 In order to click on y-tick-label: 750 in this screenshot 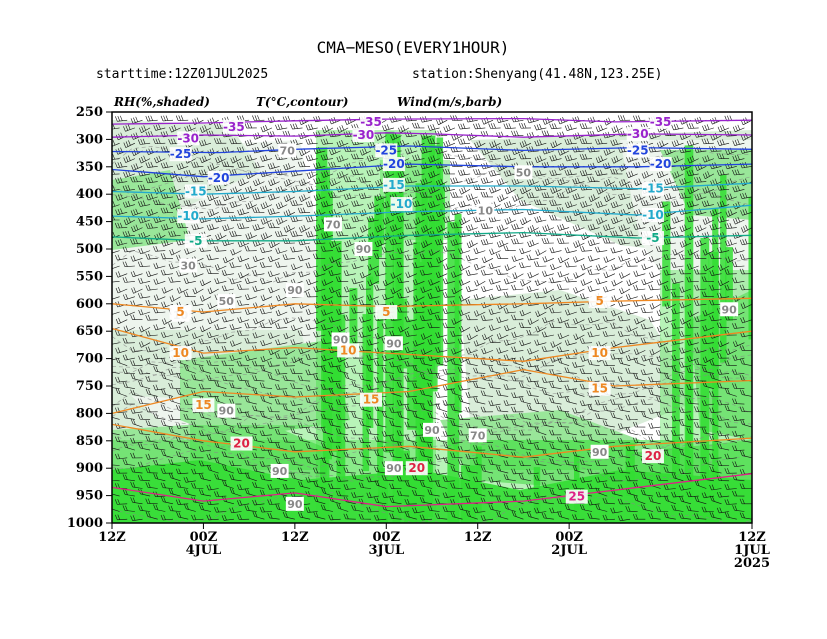, I will do `click(89, 386)`.